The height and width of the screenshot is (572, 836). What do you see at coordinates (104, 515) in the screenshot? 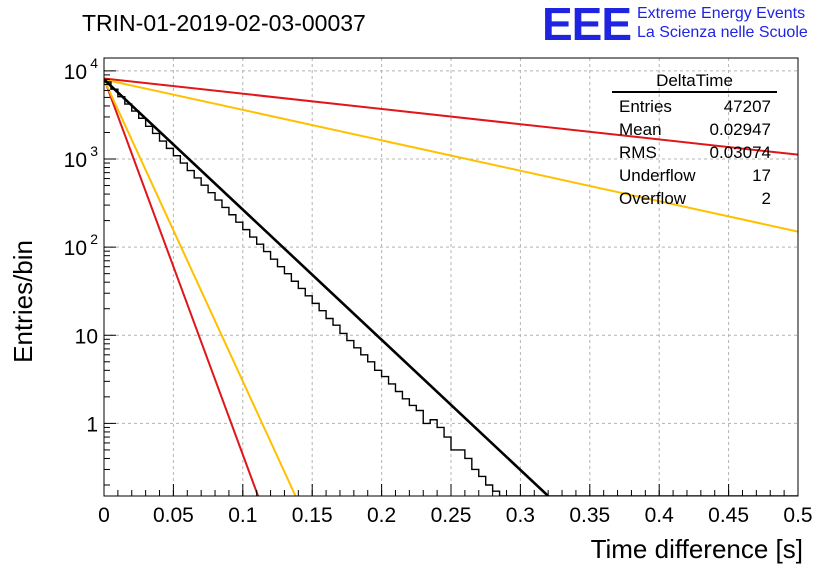
I see `x-tick-label: 0` at bounding box center [104, 515].